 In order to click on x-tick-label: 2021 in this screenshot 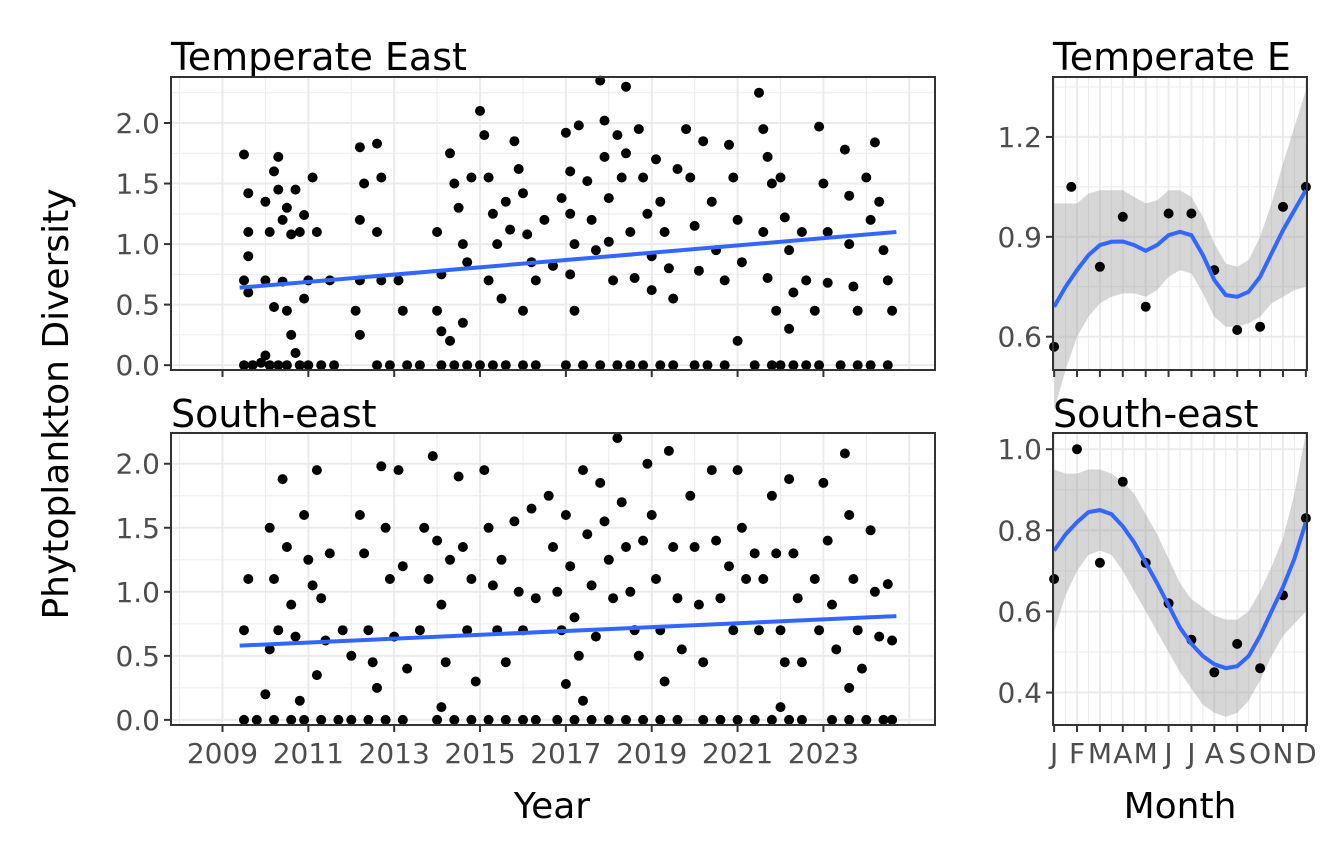, I will do `click(737, 753)`.